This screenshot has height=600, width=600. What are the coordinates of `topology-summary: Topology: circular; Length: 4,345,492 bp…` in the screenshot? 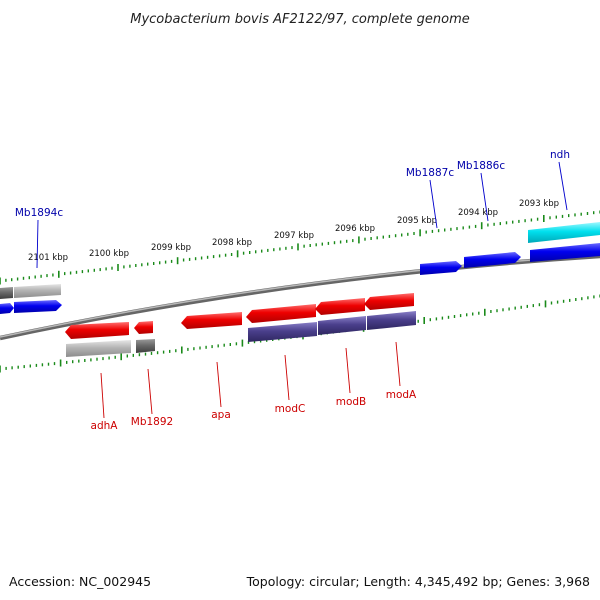 It's located at (418, 581).